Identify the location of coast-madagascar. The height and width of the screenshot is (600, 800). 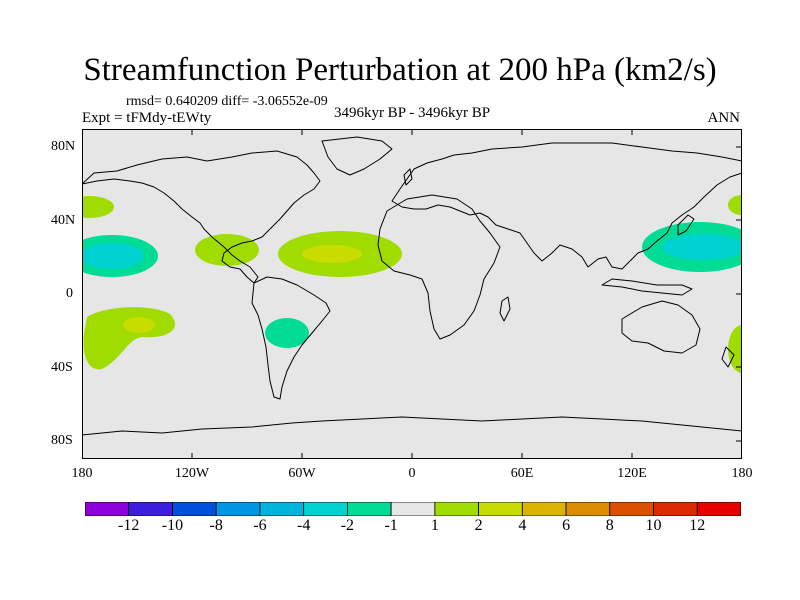
(505, 309).